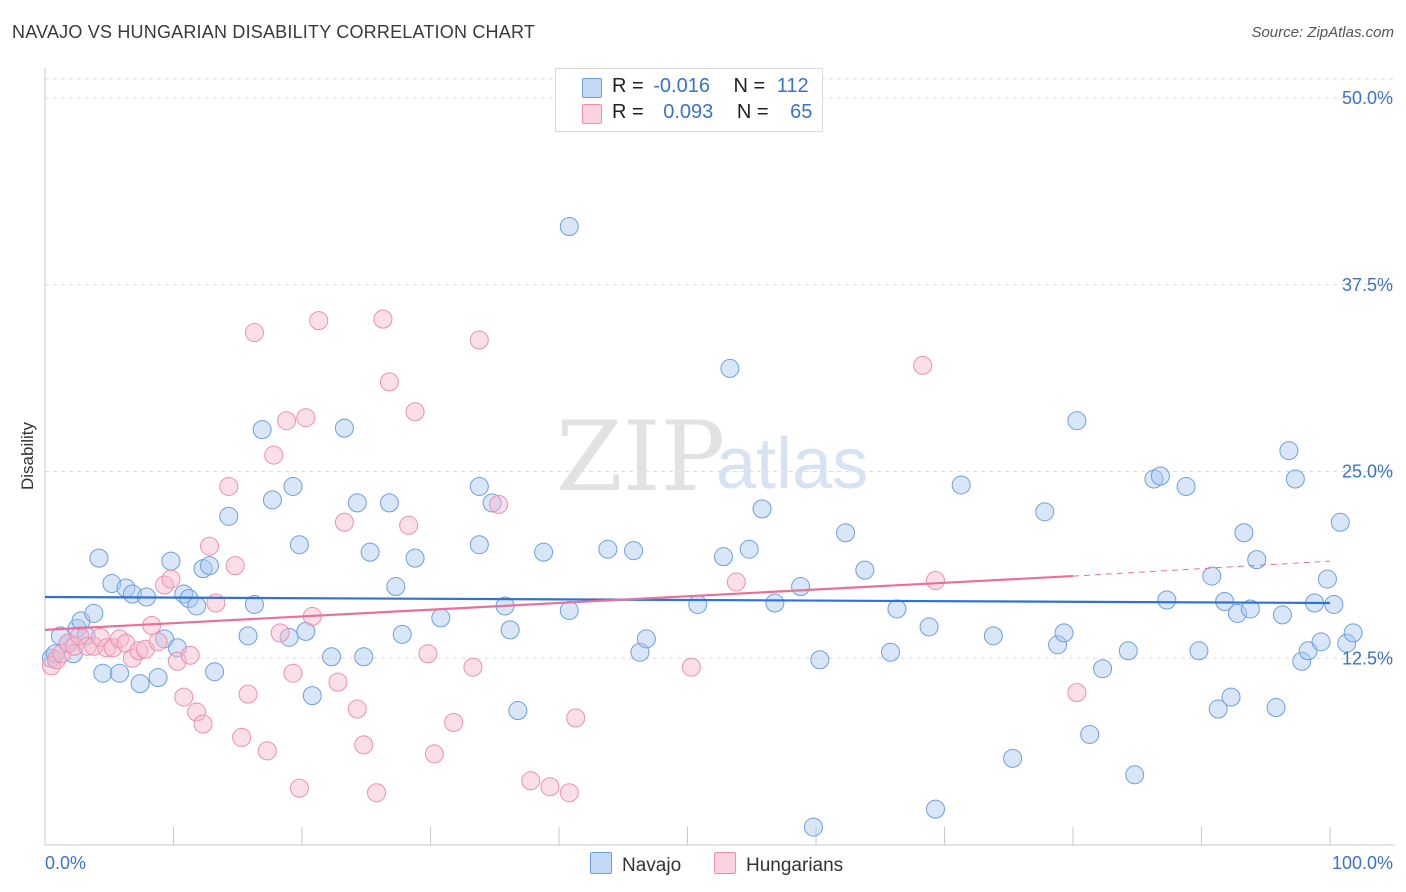  I want to click on hungarians-trendline-extension, so click(1201, 568).